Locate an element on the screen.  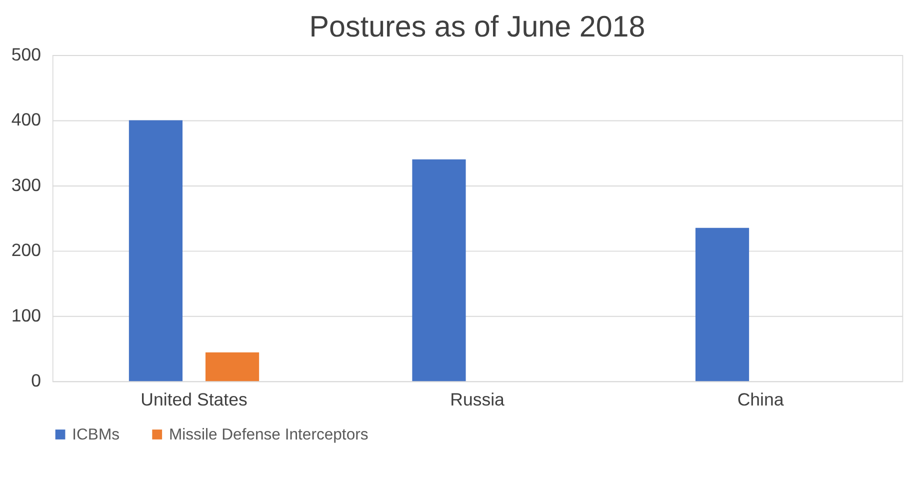
legend-label: Missile Defense Interceptors is located at coordinates (268, 435).